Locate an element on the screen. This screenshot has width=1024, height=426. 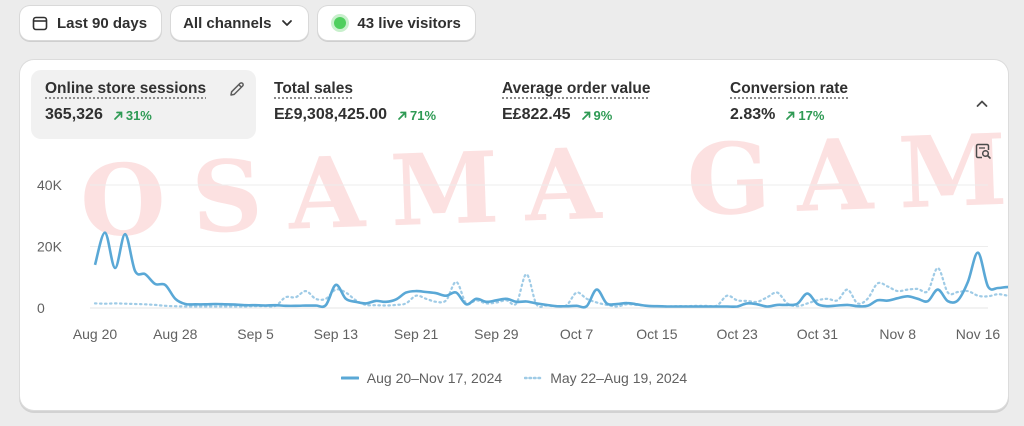
legend-item-current: Aug 20–Nov 17, 2024 is located at coordinates (421, 378).